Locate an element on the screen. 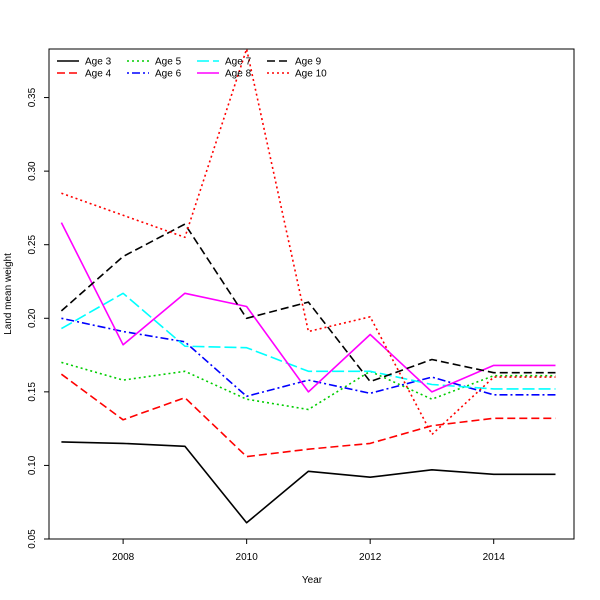  y-tick-label: 0.15 is located at coordinates (32, 392).